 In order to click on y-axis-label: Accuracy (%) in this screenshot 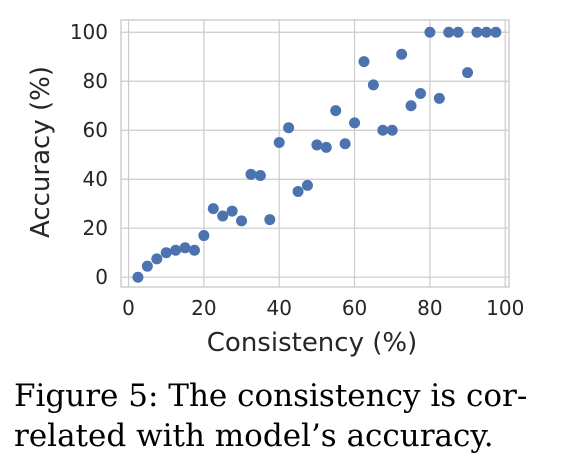, I will do `click(41, 152)`.